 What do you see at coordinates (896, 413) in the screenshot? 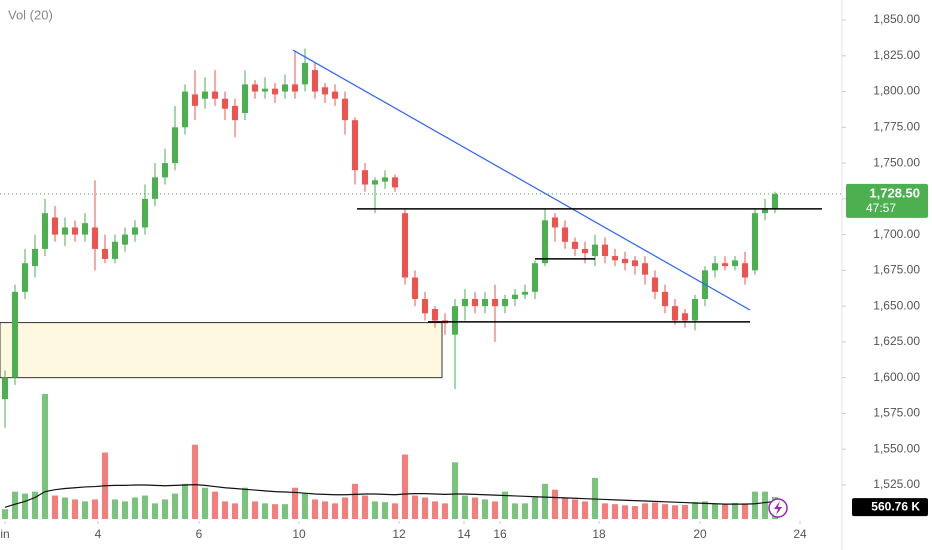
I see `y-tick-label: 1,575.00` at bounding box center [896, 413].